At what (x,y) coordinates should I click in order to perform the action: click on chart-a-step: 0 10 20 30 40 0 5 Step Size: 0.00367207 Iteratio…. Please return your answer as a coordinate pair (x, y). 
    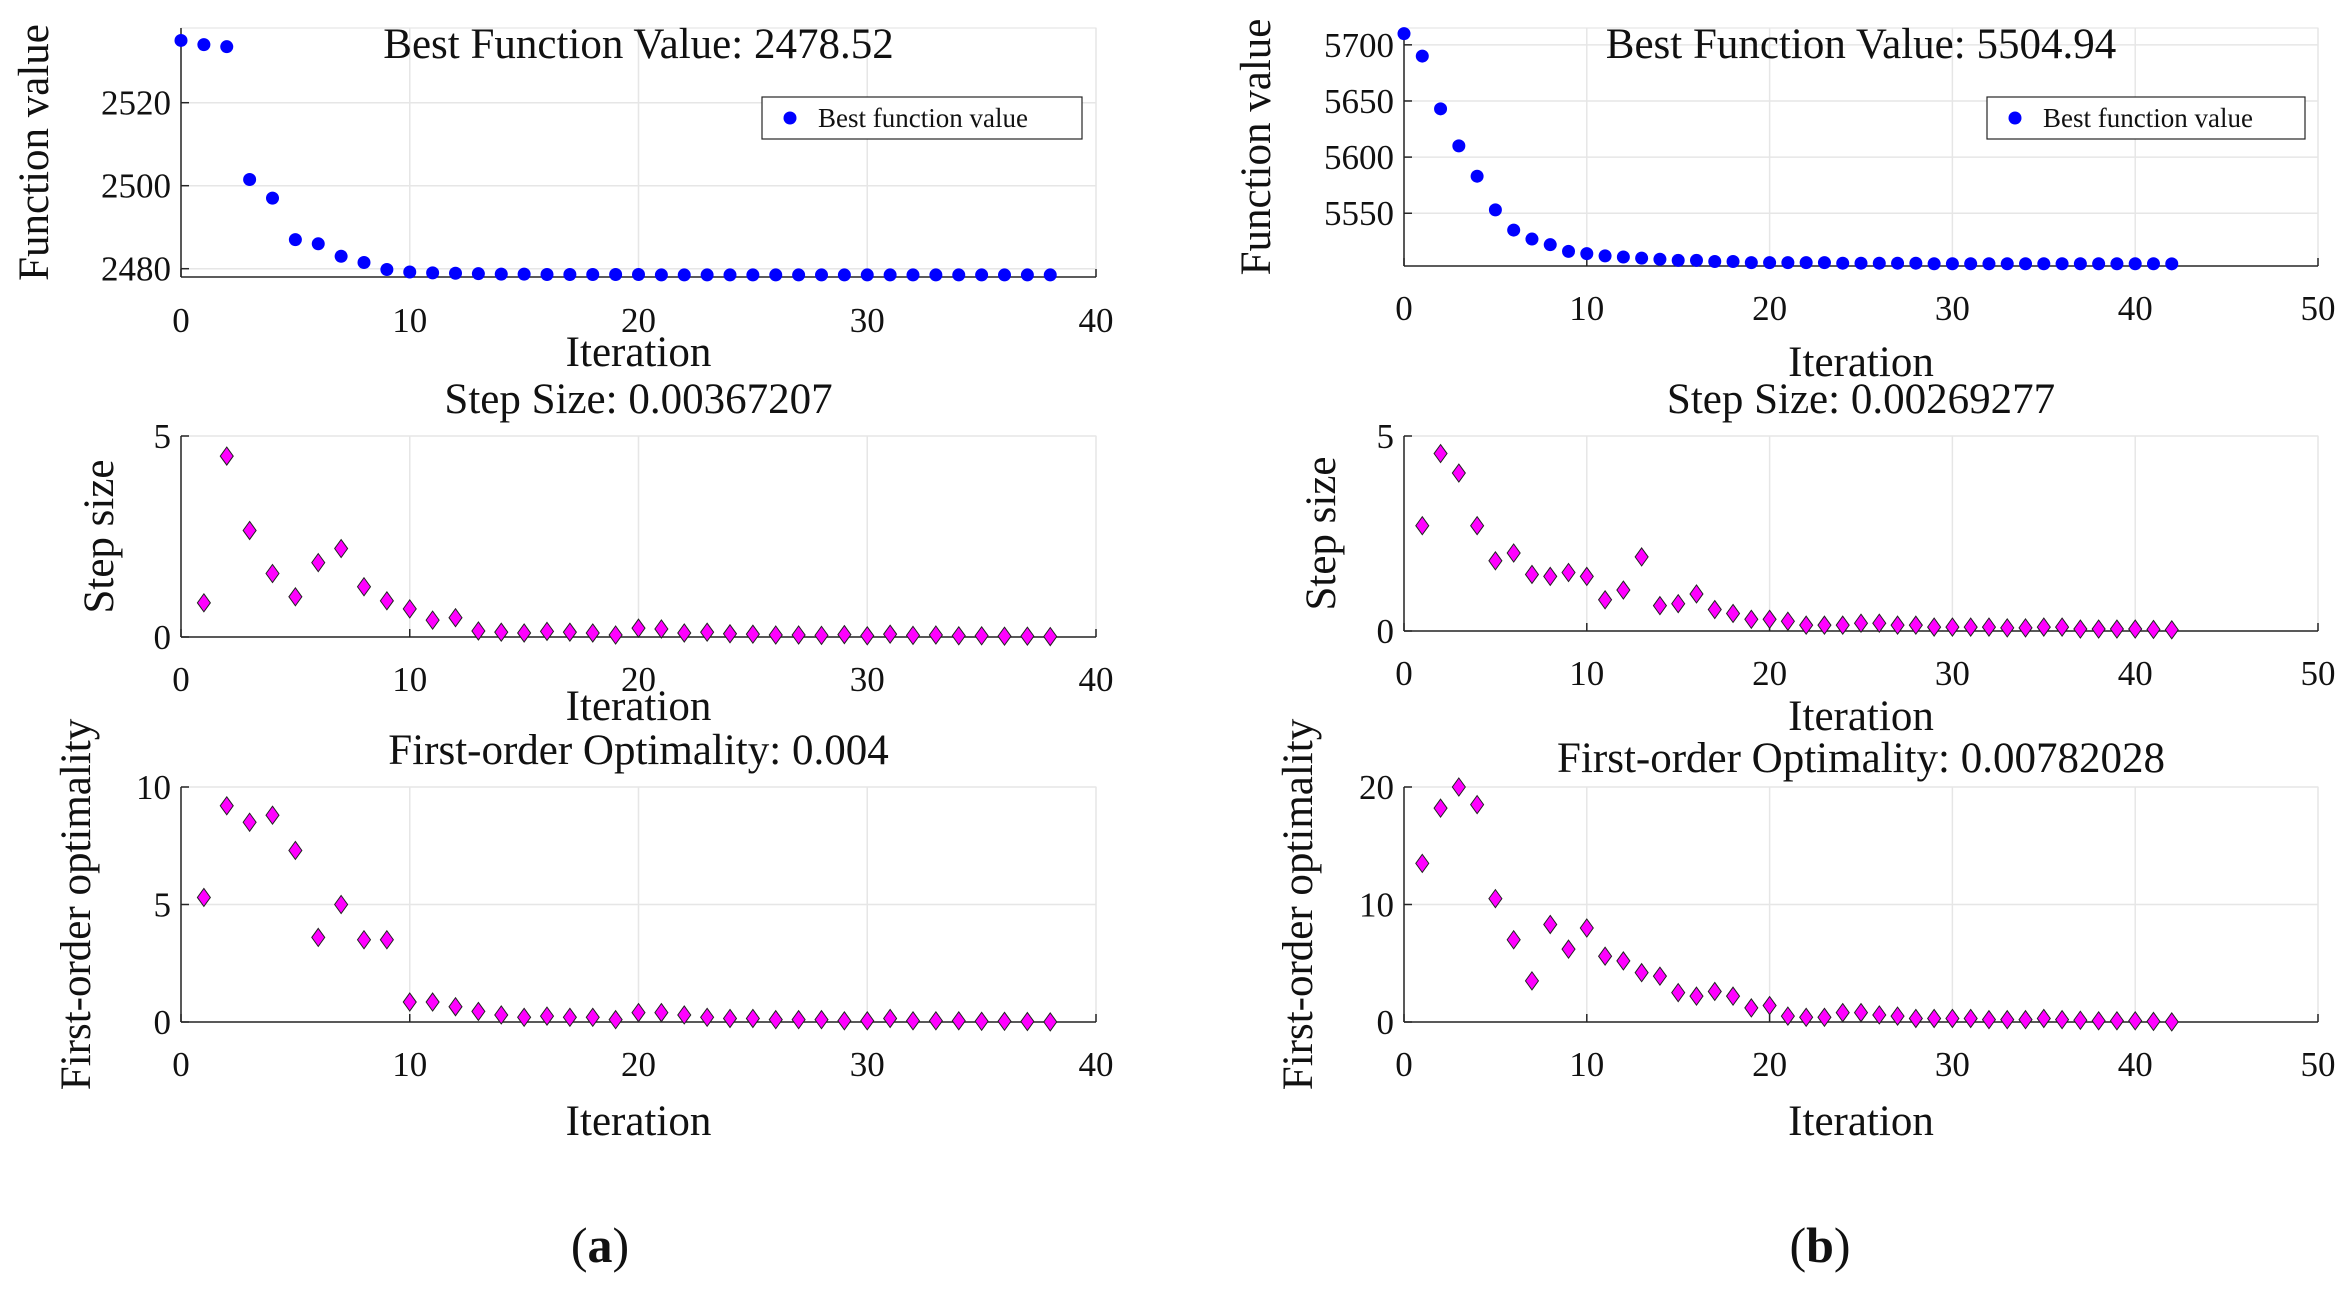
    Looking at the image, I should click on (595, 553).